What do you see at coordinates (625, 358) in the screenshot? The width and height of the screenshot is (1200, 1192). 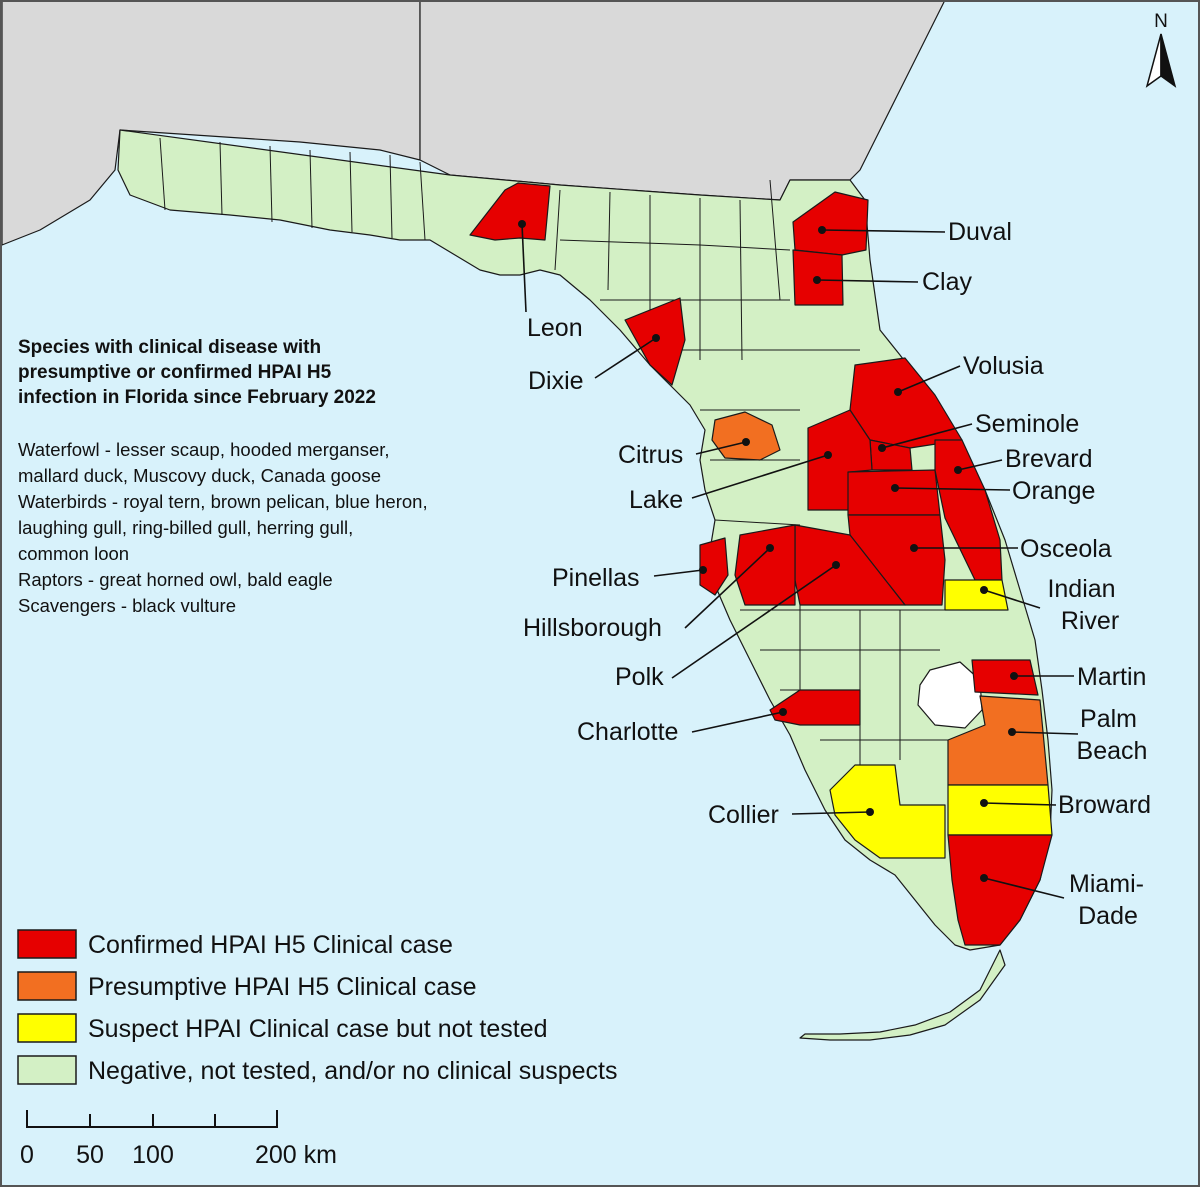 I see `leader-dixie` at bounding box center [625, 358].